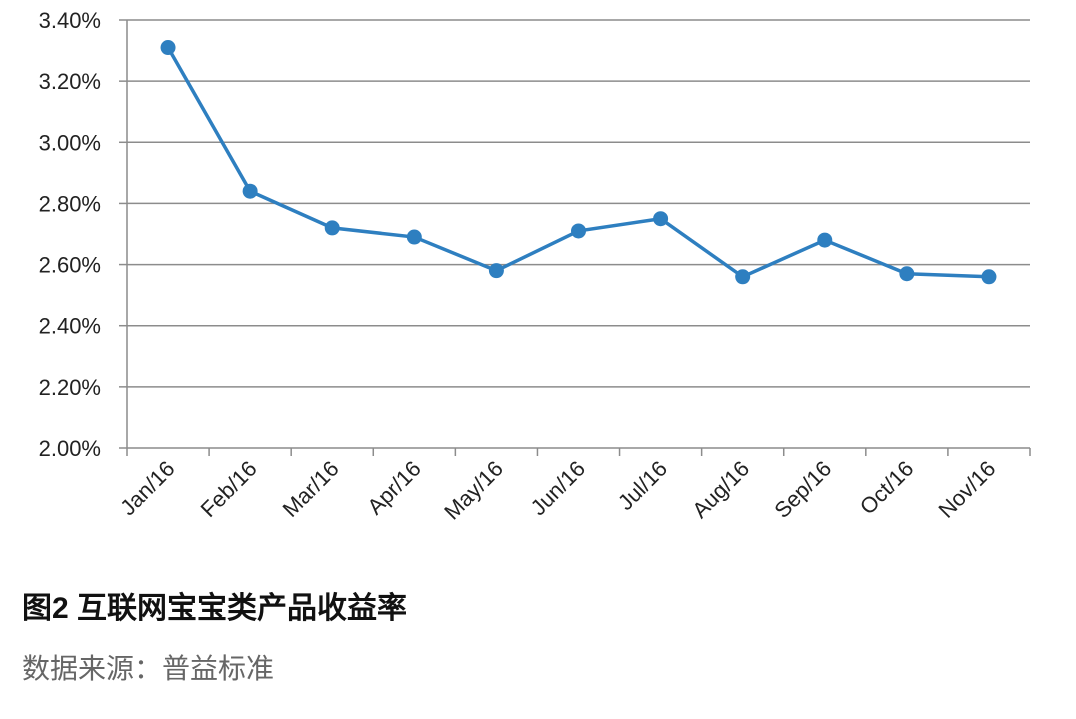 Image resolution: width=1076 pixels, height=719 pixels. I want to click on x-tick-label: Aug/16, so click(720, 489).